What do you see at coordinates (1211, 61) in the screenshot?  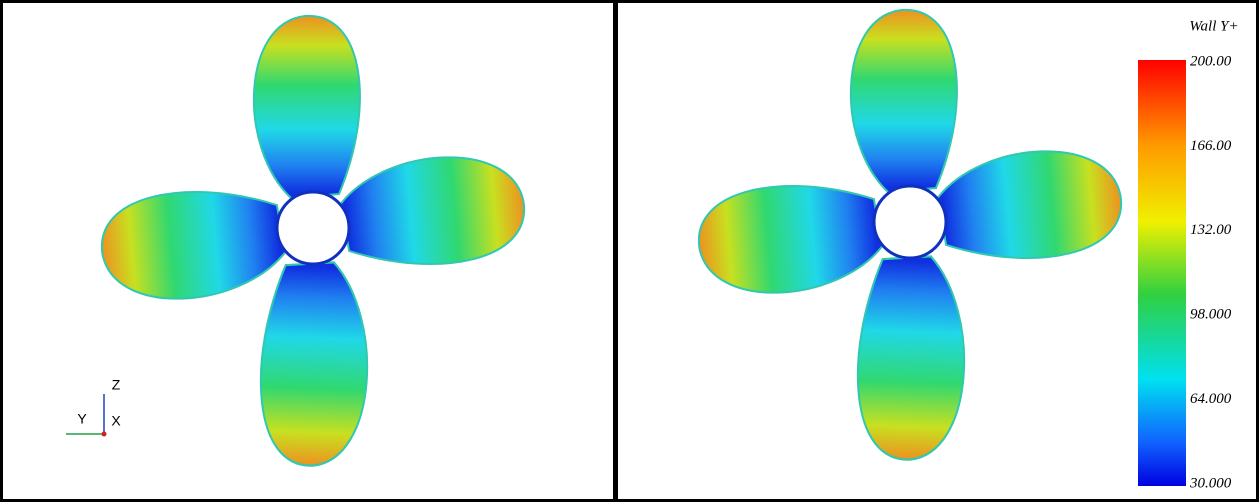 I see `colorbar-label: 200.00` at bounding box center [1211, 61].